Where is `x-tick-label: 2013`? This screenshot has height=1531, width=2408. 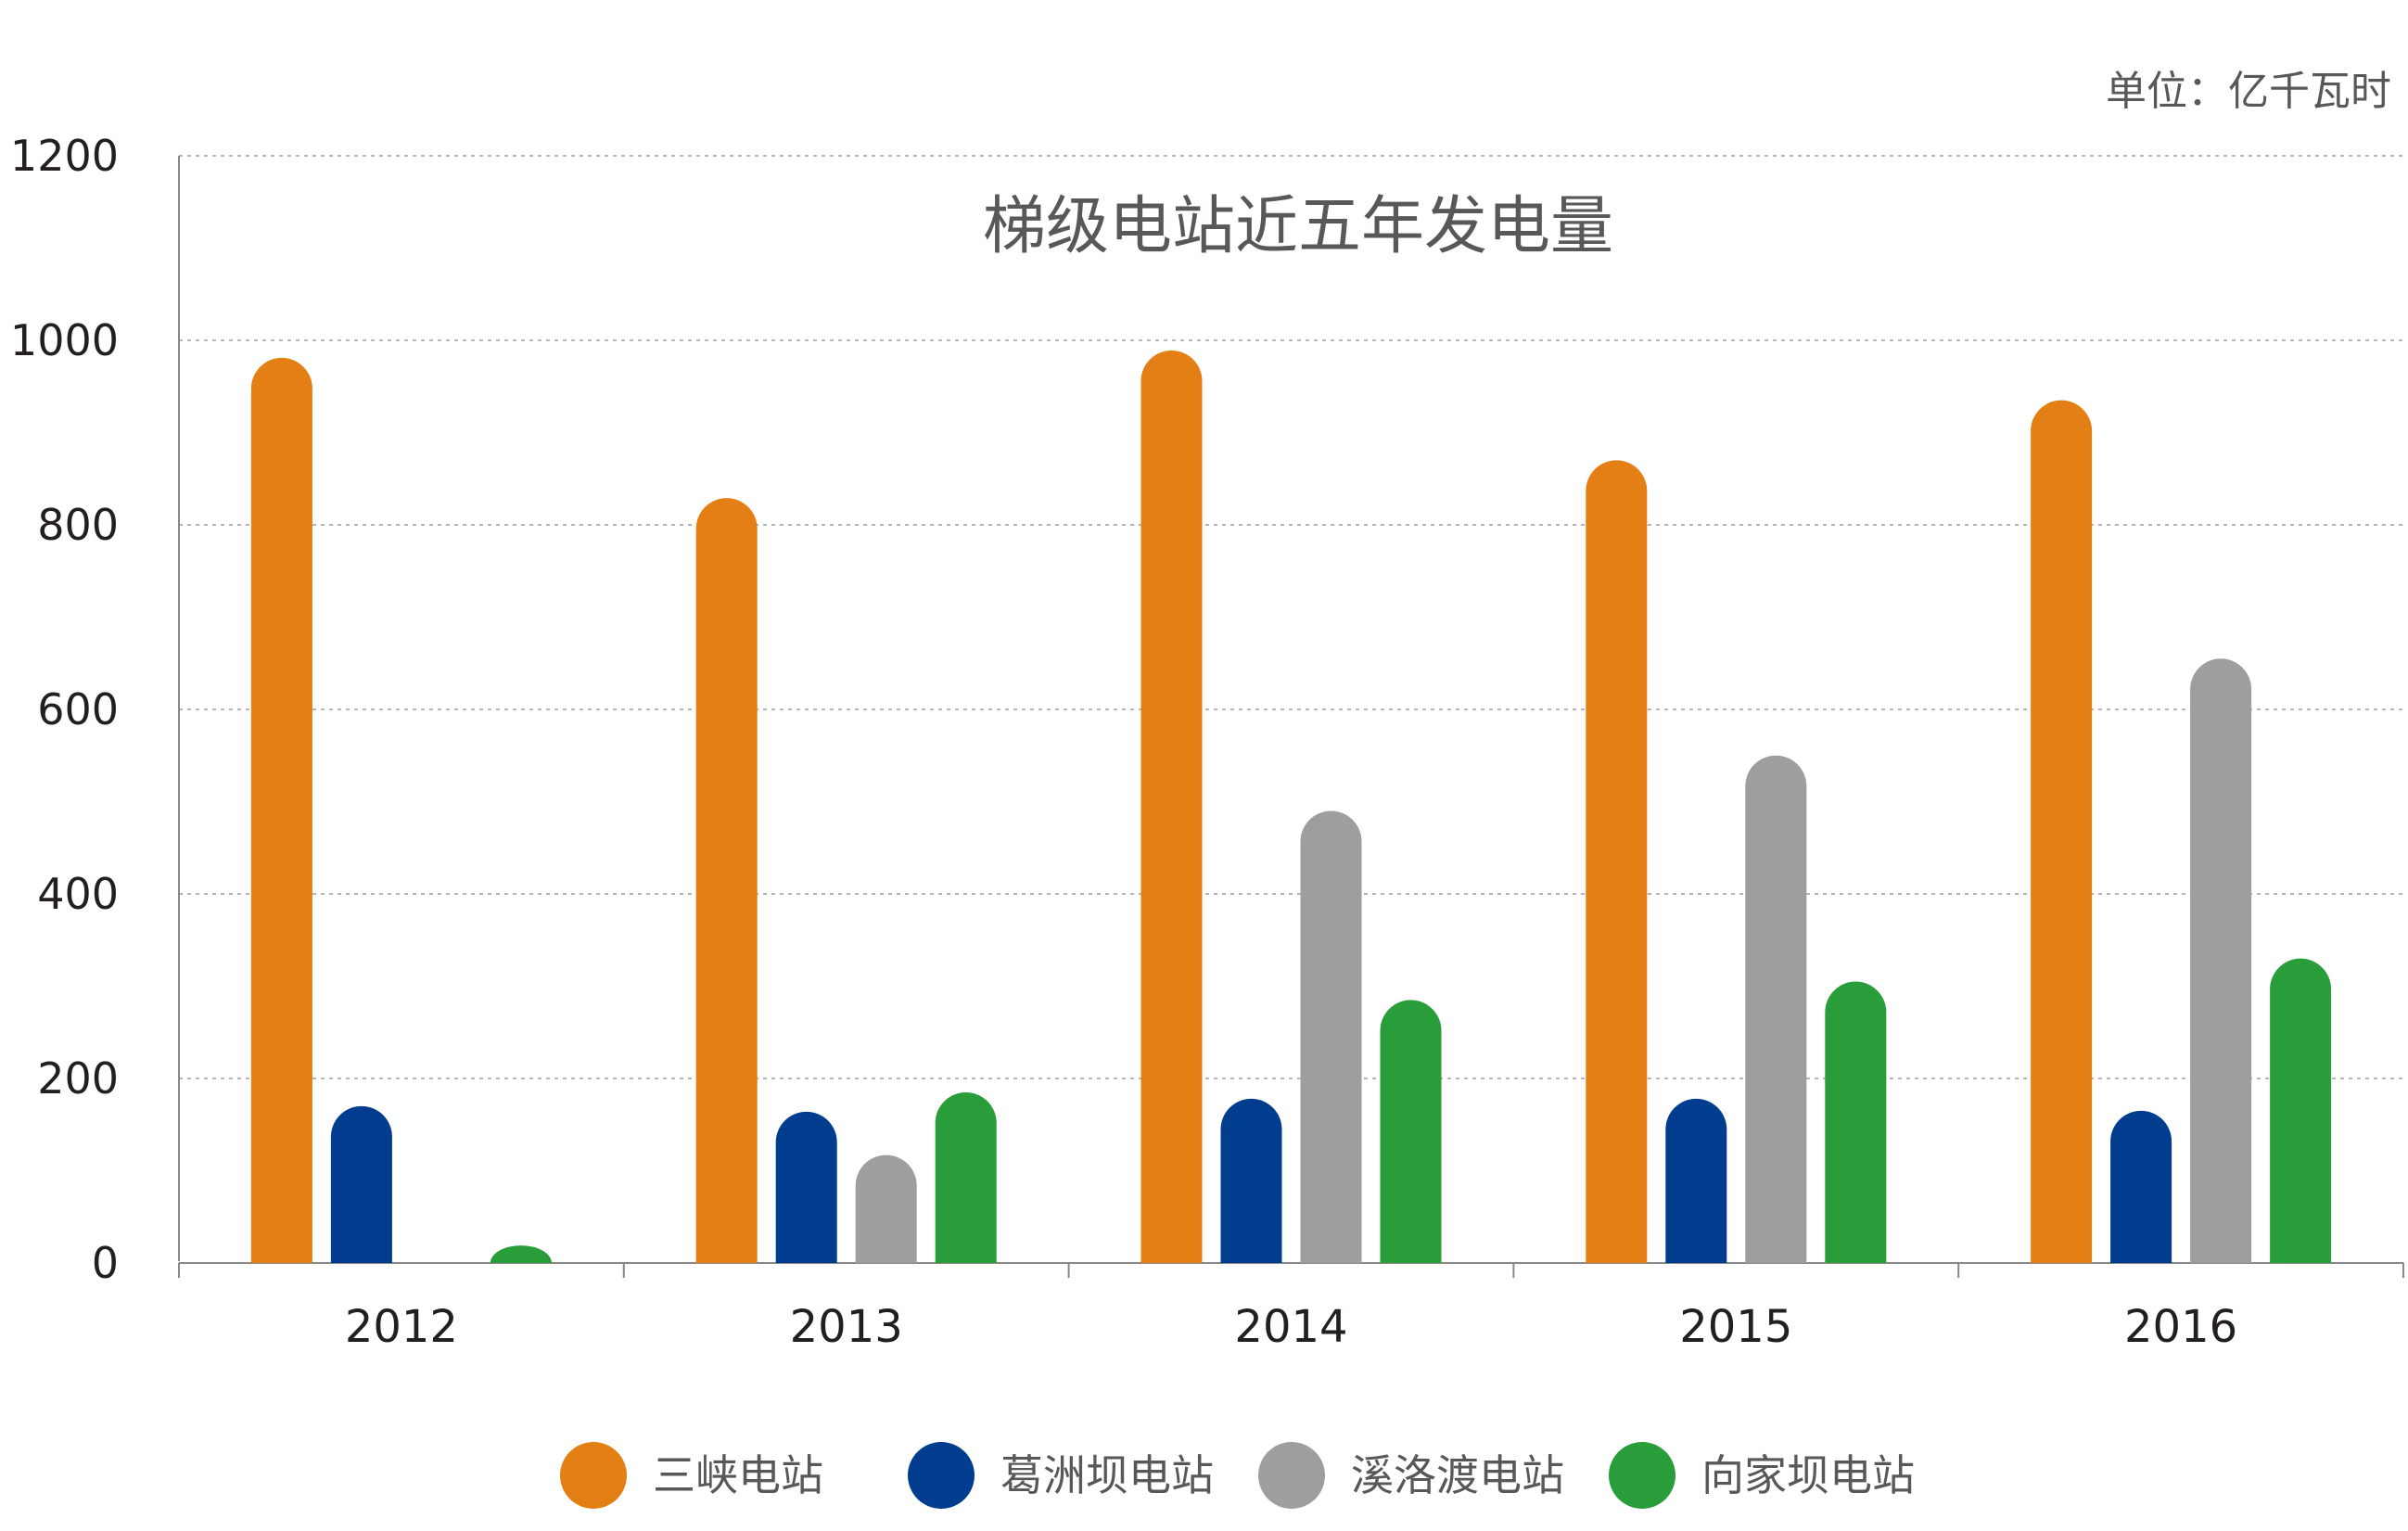 x-tick-label: 2013 is located at coordinates (846, 1327).